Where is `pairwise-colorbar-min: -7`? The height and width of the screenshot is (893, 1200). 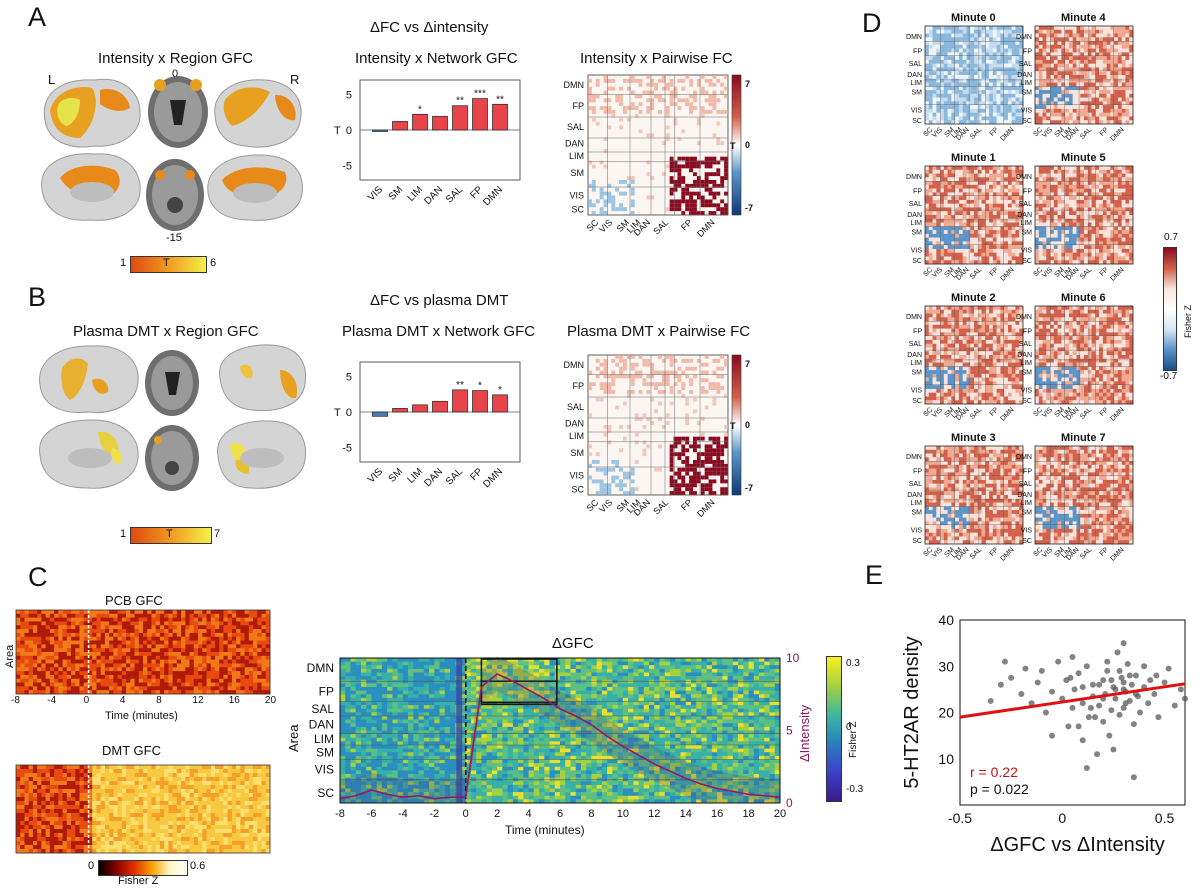
pairwise-colorbar-min: -7 is located at coordinates (749, 488).